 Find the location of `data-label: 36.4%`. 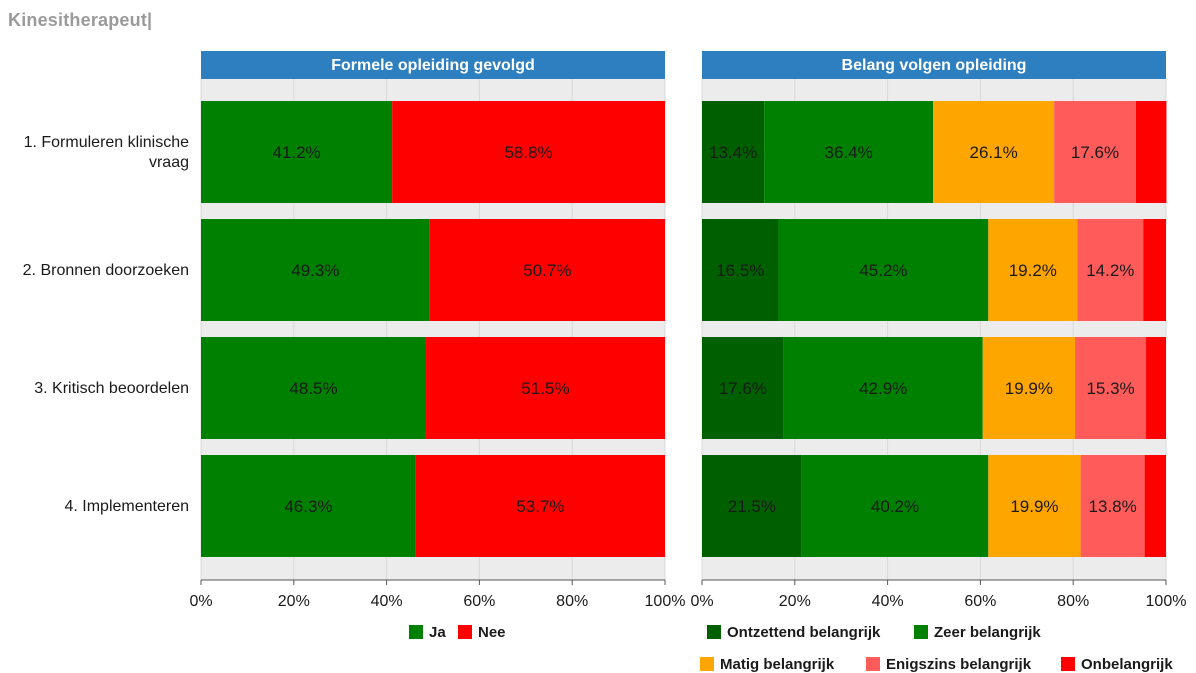

data-label: 36.4% is located at coordinates (849, 152).